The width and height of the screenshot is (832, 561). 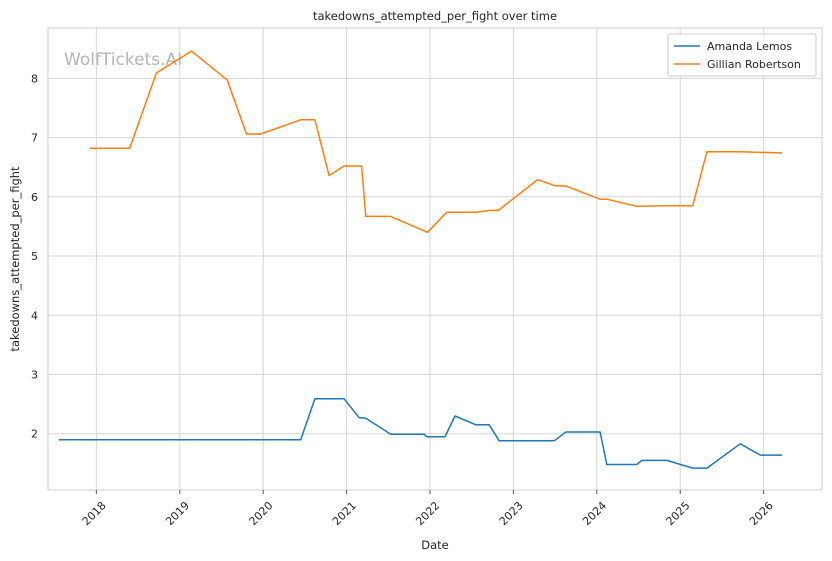 I want to click on x-tick-labels: 2018 2019 2020 2021 2022 2023 2024 2025 2026, so click(x=428, y=509).